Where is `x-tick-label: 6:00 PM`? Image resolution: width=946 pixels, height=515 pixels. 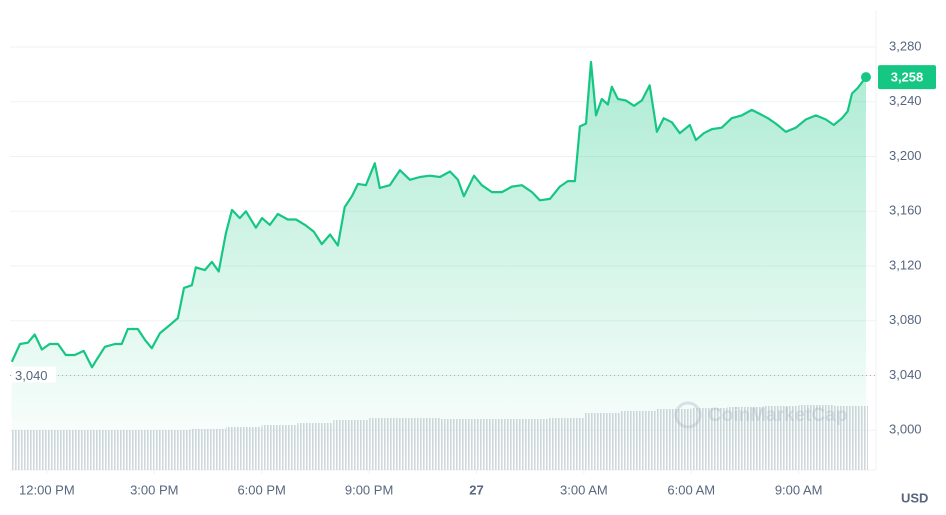 x-tick-label: 6:00 PM is located at coordinates (261, 489).